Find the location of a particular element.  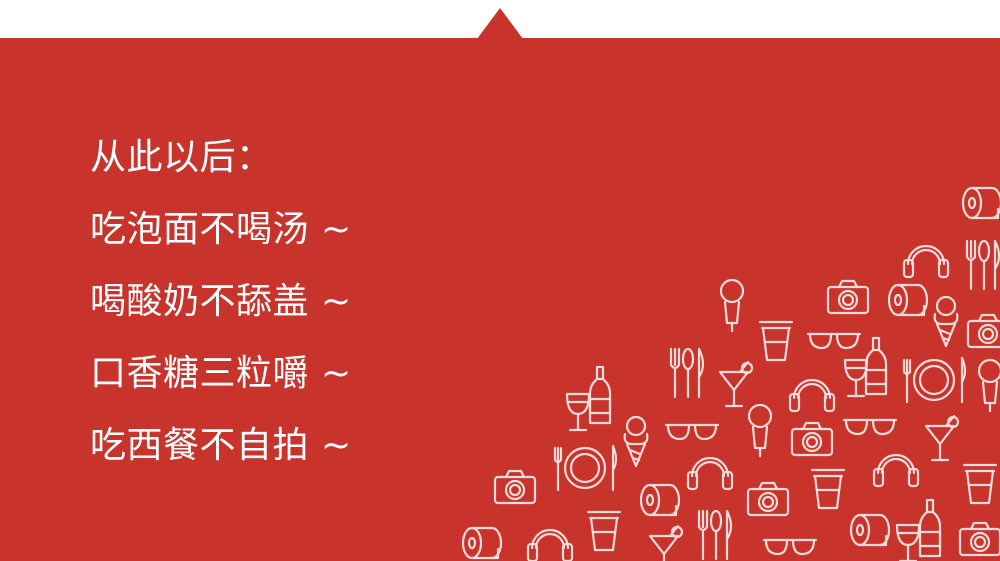

heading-line: 从此以后： is located at coordinates (181, 157).